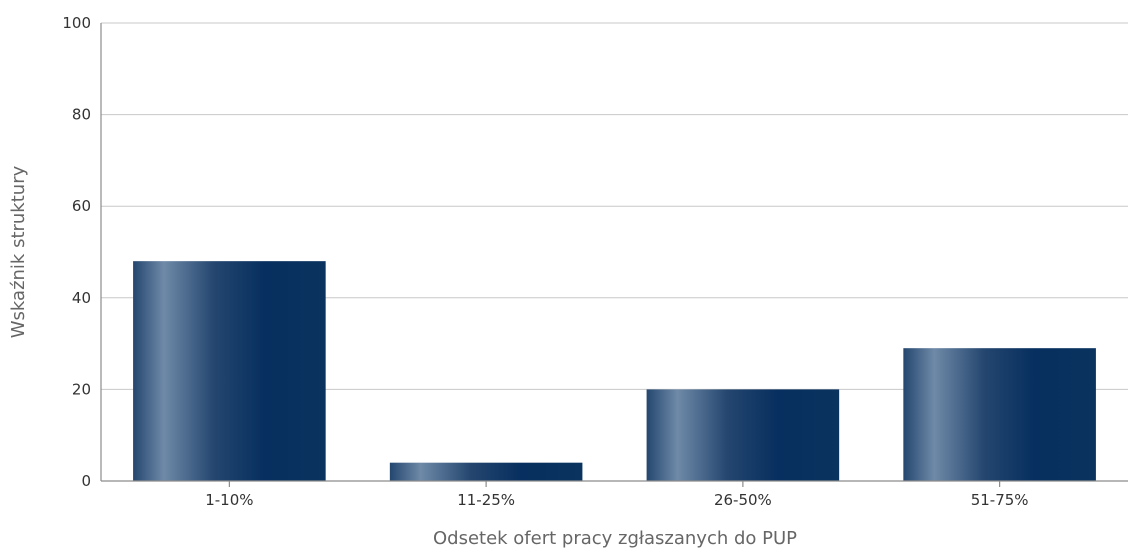  What do you see at coordinates (81, 115) in the screenshot?
I see `y-tick-label: 80` at bounding box center [81, 115].